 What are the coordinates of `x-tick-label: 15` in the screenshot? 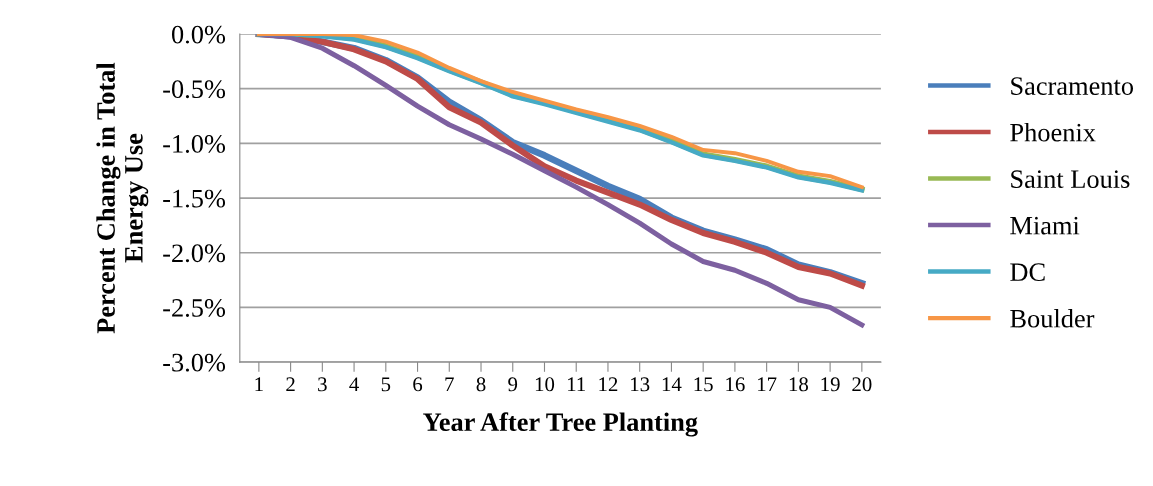 It's located at (703, 384).